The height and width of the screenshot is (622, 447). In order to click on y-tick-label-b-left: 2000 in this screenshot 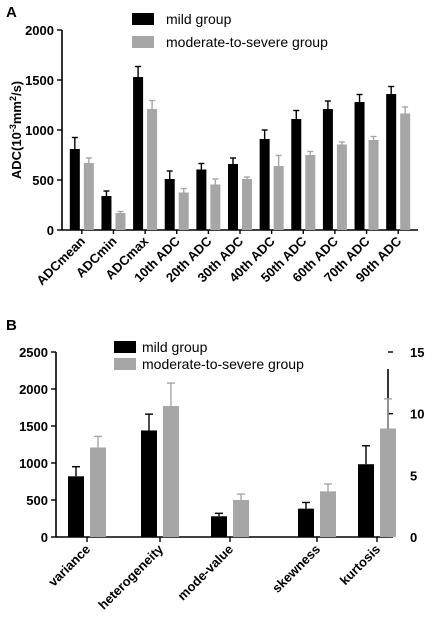, I will do `click(33, 389)`.